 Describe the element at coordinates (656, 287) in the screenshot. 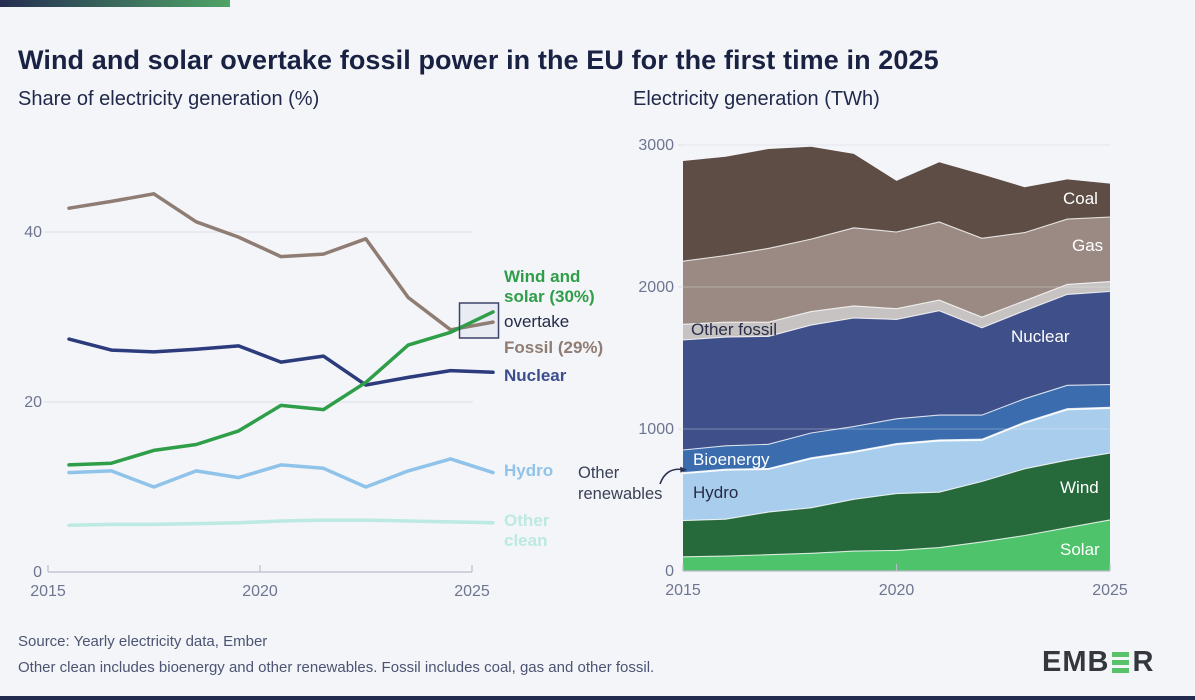

I see `svg-text: 2000` at that location.